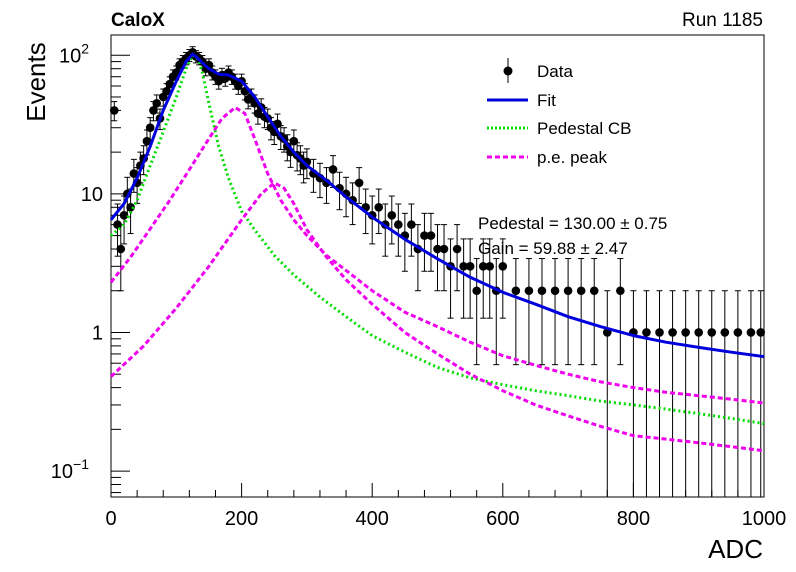  What do you see at coordinates (584, 128) in the screenshot?
I see `legend-label-pedestal: Pedestal CB` at bounding box center [584, 128].